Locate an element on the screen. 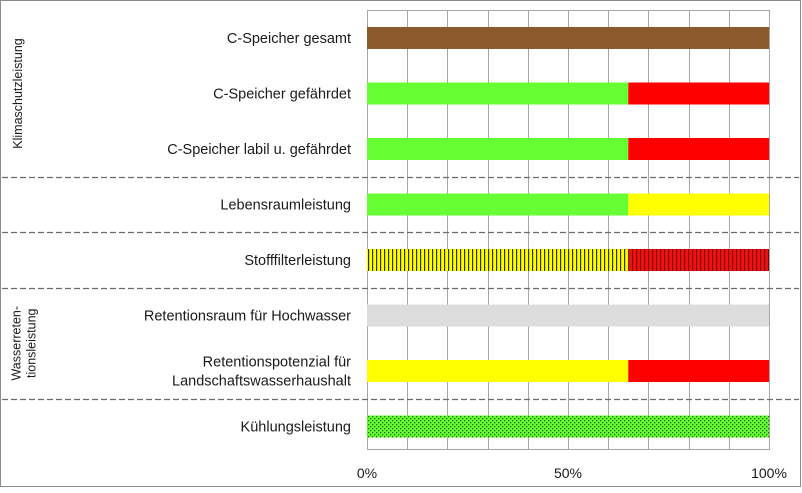  category-label: Lebensraumleistung is located at coordinates (285, 206).